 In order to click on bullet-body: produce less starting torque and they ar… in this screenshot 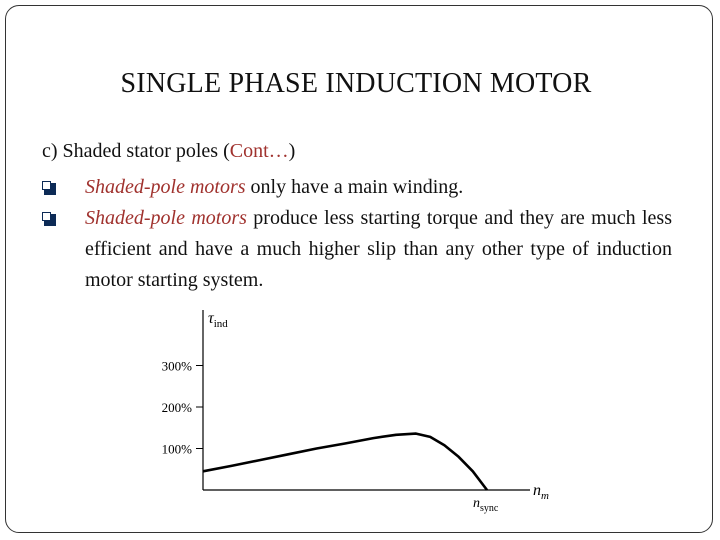, I will do `click(378, 249)`.